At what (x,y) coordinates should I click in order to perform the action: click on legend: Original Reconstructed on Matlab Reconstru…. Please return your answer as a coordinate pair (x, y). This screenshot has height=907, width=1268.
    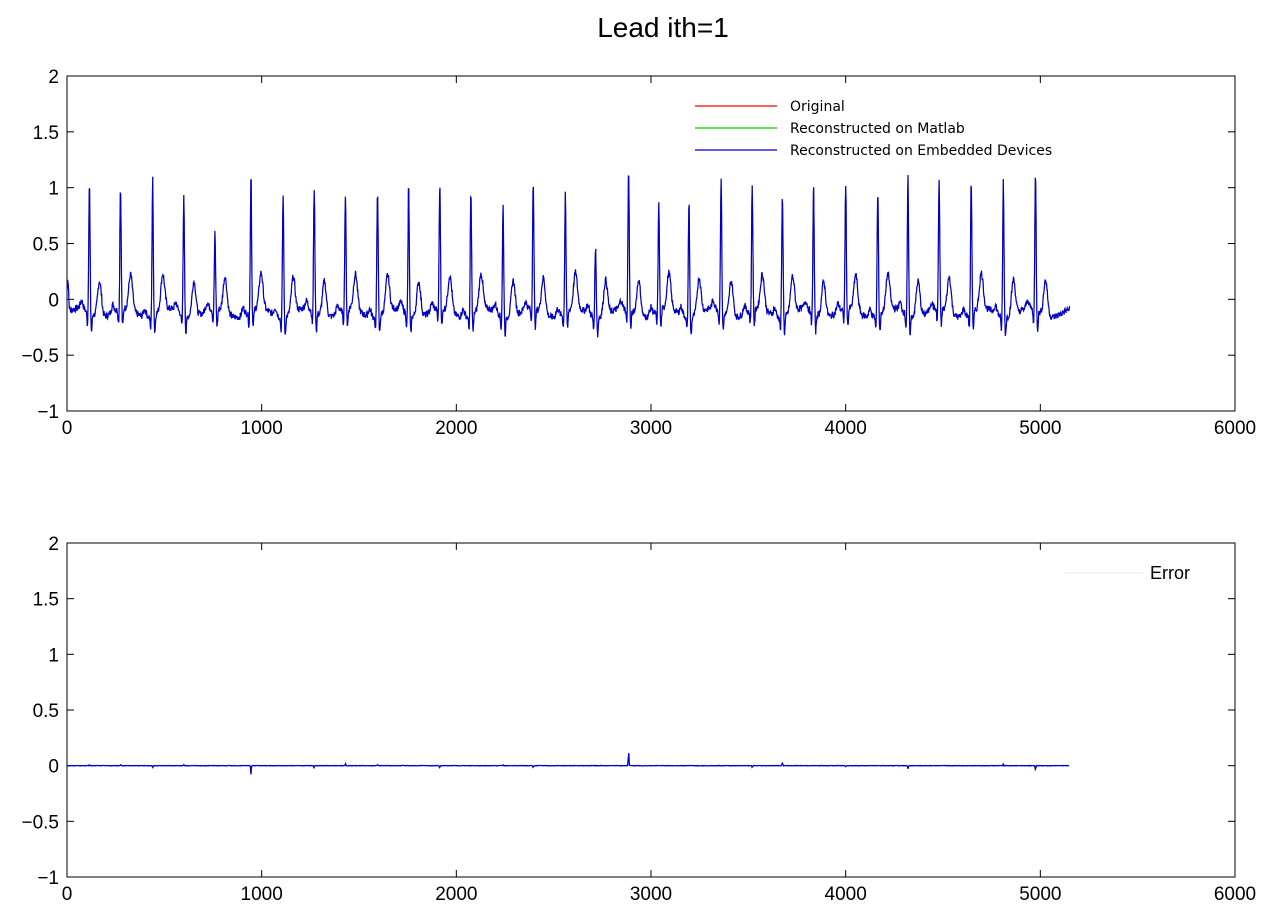
    Looking at the image, I should click on (873, 129).